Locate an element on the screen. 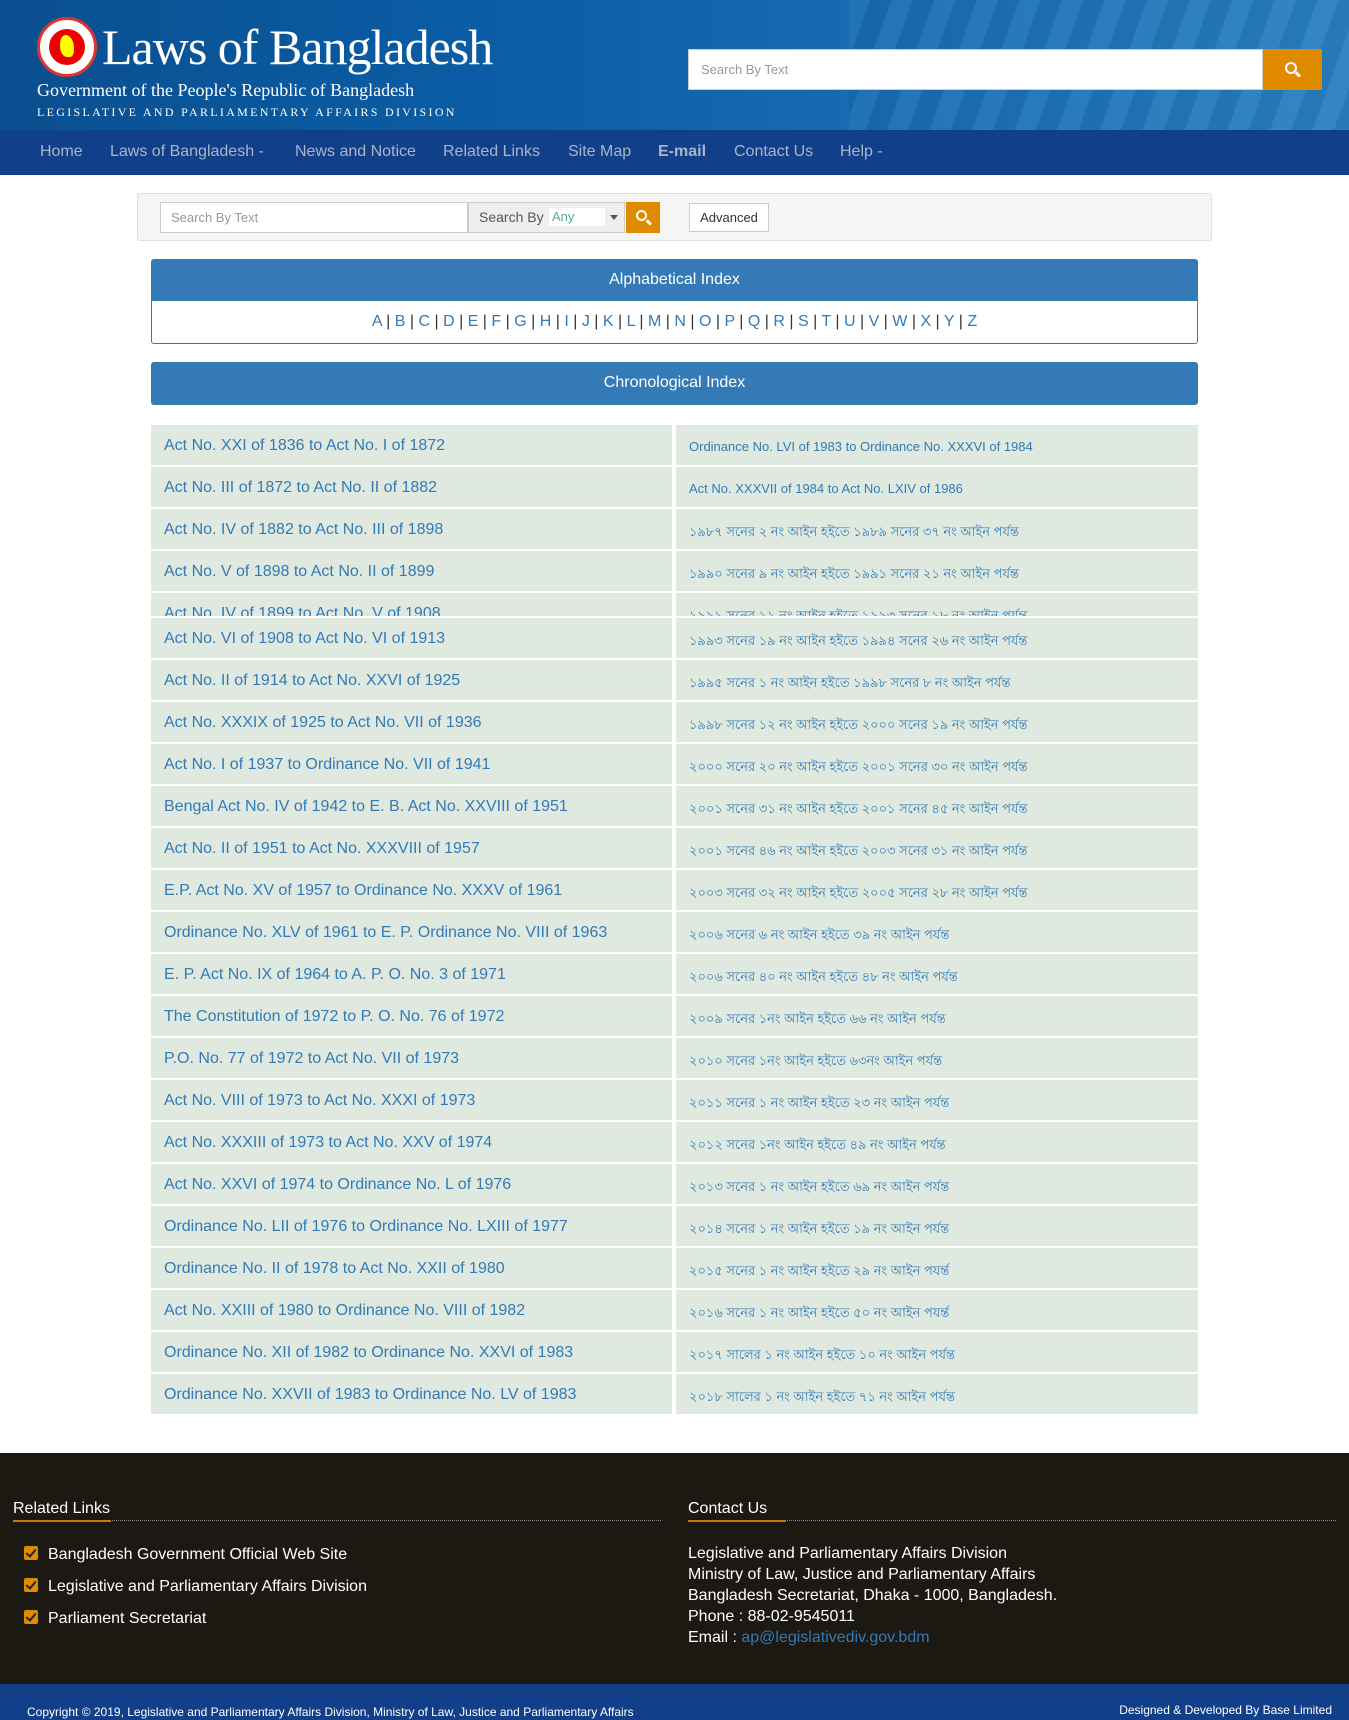 The image size is (1349, 1720). letter-link-h: H is located at coordinates (545, 321).